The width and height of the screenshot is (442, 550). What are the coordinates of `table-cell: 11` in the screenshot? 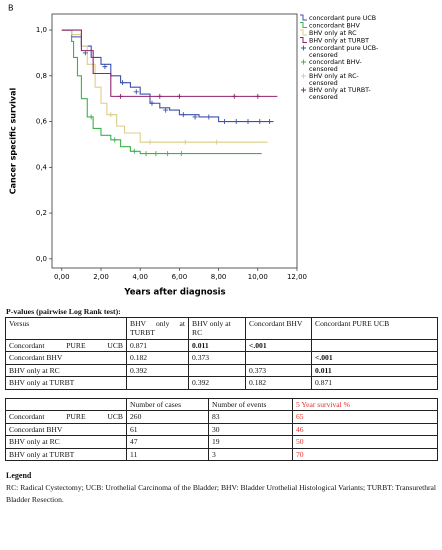 It's located at (167, 454).